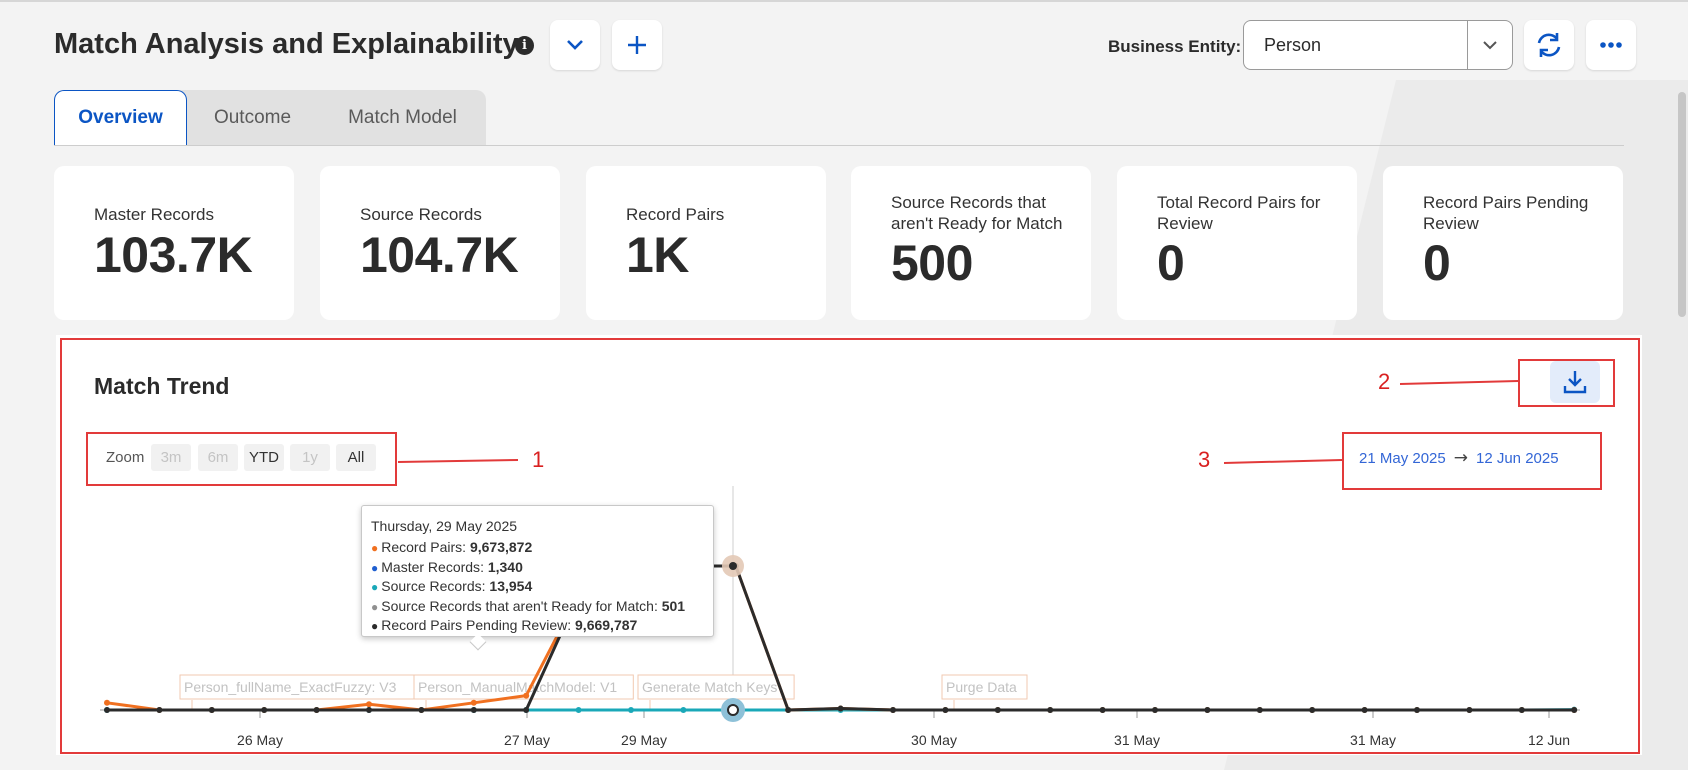 This screenshot has height=770, width=1688. I want to click on tooltip-row: ● Record Pairs: 9,673,872, so click(452, 547).